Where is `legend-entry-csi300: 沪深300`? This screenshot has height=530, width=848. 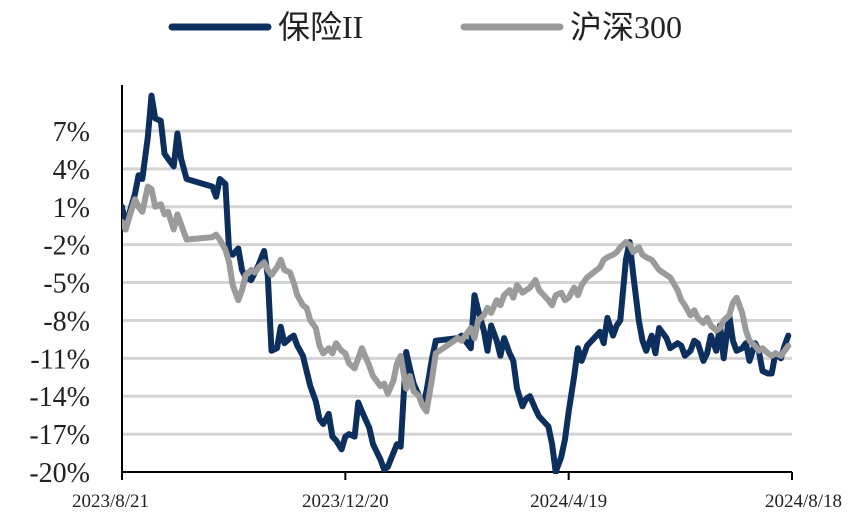 legend-entry-csi300: 沪深300 is located at coordinates (571, 27).